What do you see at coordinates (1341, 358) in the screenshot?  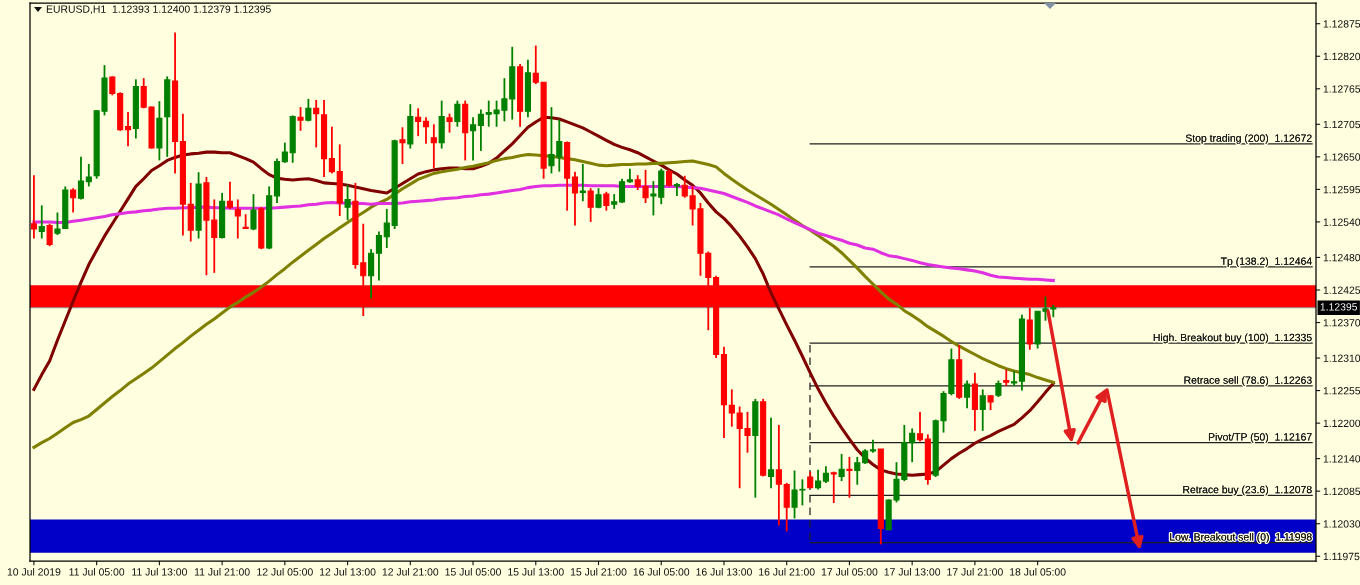 I see `y-tick-label: 1.12310` at bounding box center [1341, 358].